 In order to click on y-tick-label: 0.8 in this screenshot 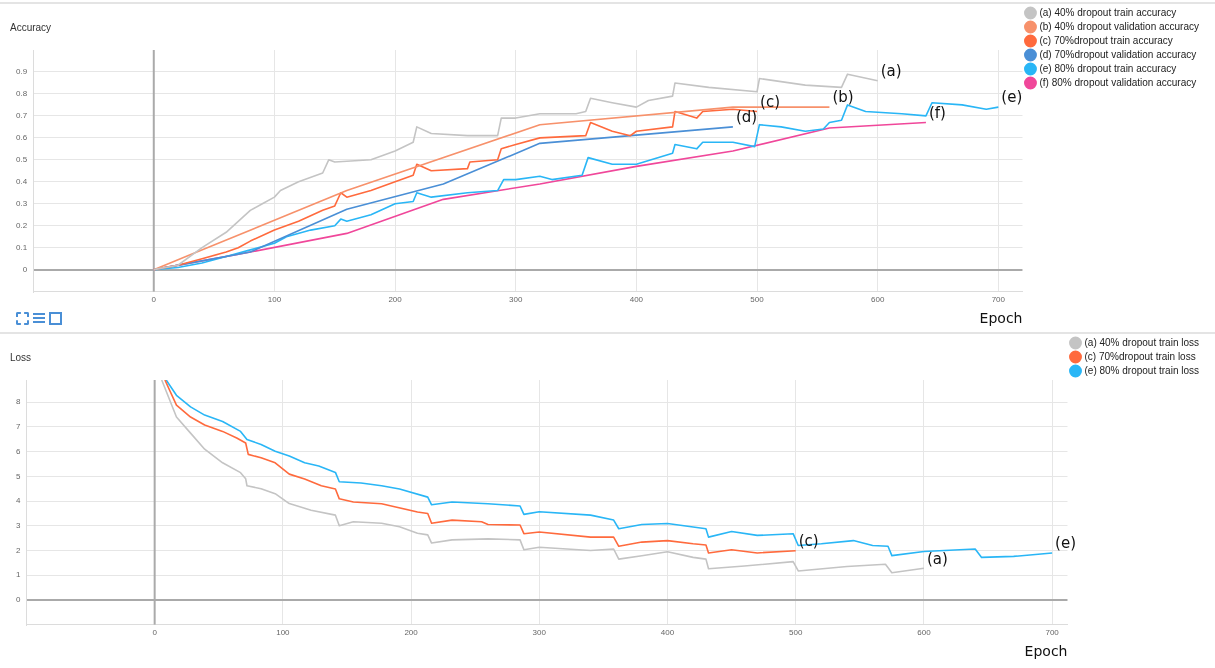, I will do `click(22, 94)`.